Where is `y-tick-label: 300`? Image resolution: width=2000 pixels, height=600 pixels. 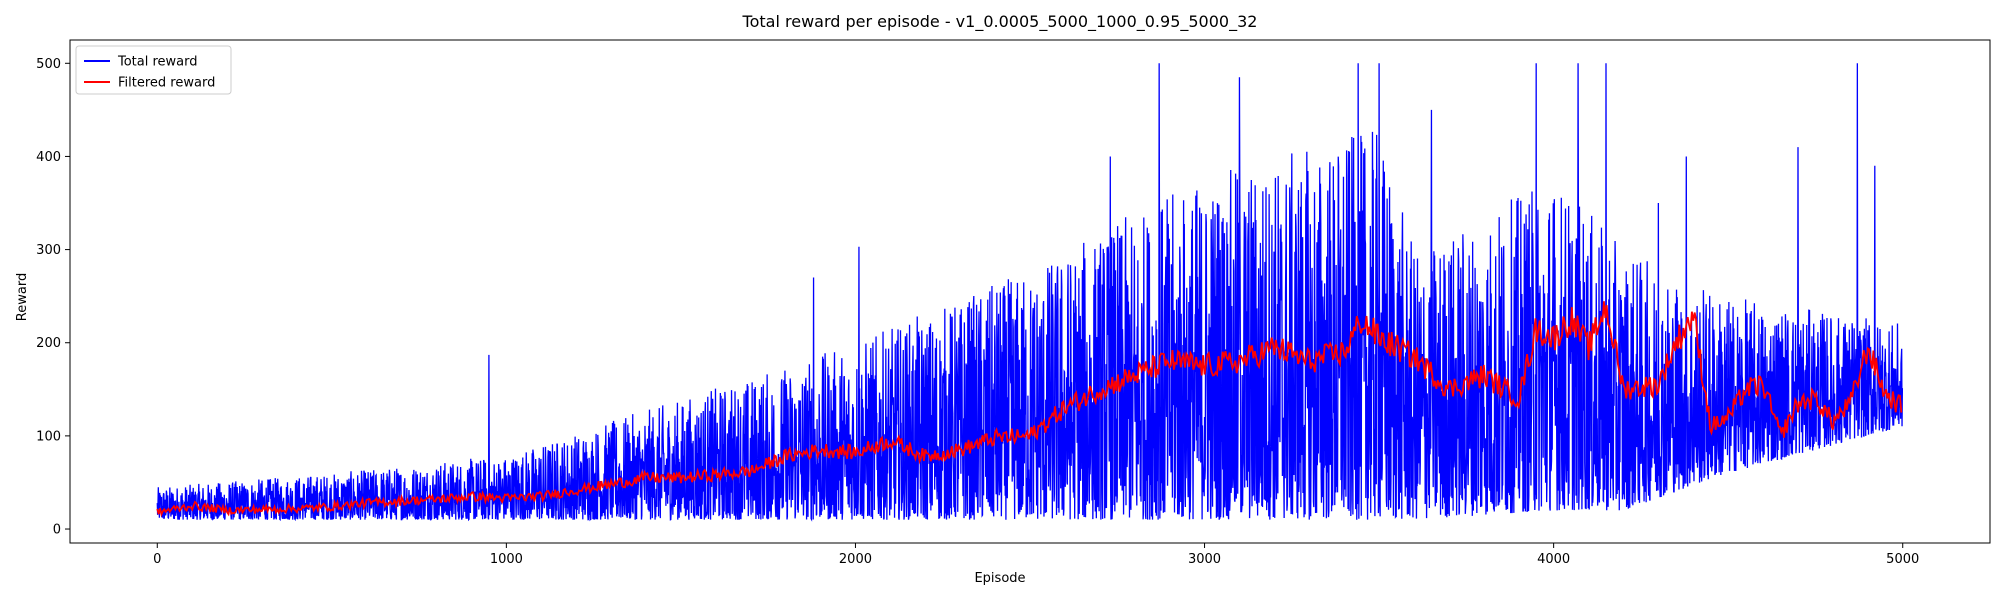
y-tick-label: 300 is located at coordinates (48, 250).